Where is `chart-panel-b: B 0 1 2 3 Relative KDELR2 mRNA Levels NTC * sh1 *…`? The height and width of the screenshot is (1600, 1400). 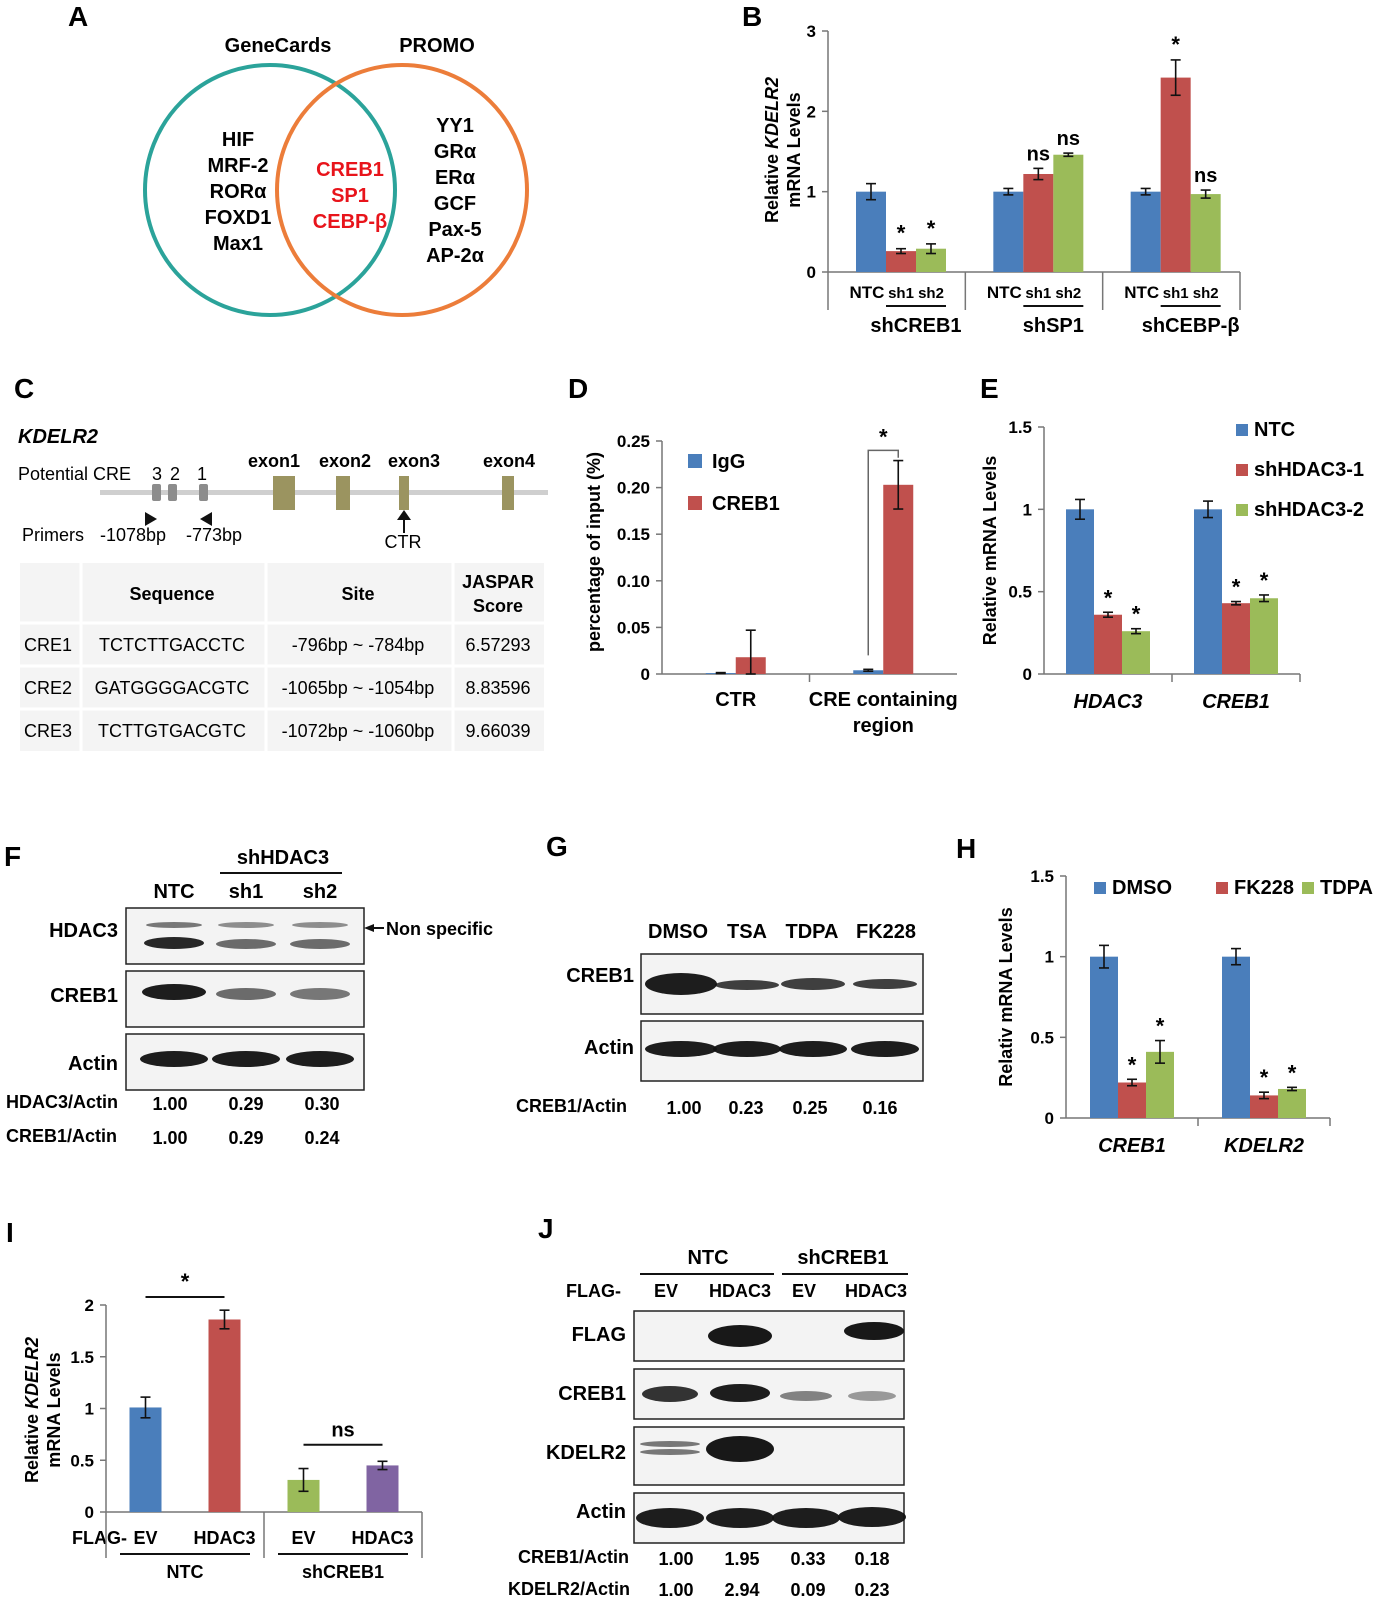
chart-panel-b: B 0 1 2 3 Relative KDELR2 mRNA Levels NTC * sh1 *… is located at coordinates (991, 169).